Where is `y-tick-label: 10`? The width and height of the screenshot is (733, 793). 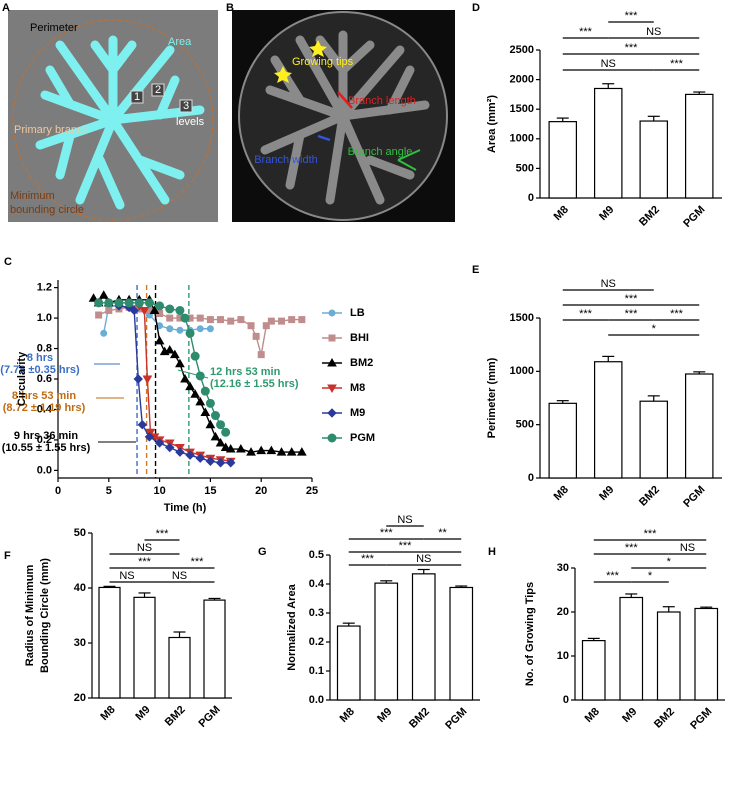
y-tick-label: 10 is located at coordinates (563, 656).